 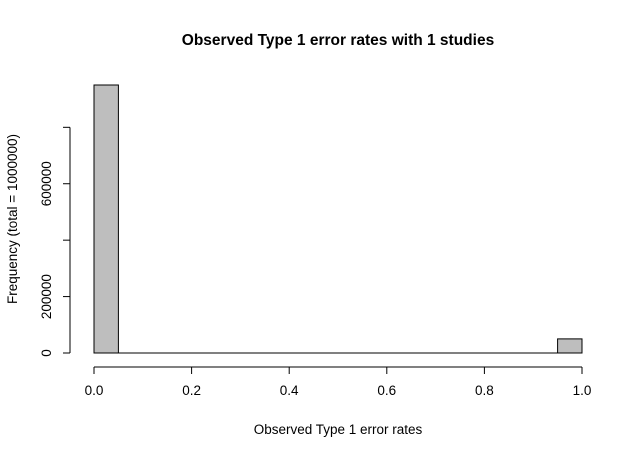 What do you see at coordinates (54, 241) in the screenshot?
I see `y-ticks-group: 0 200000 600000` at bounding box center [54, 241].